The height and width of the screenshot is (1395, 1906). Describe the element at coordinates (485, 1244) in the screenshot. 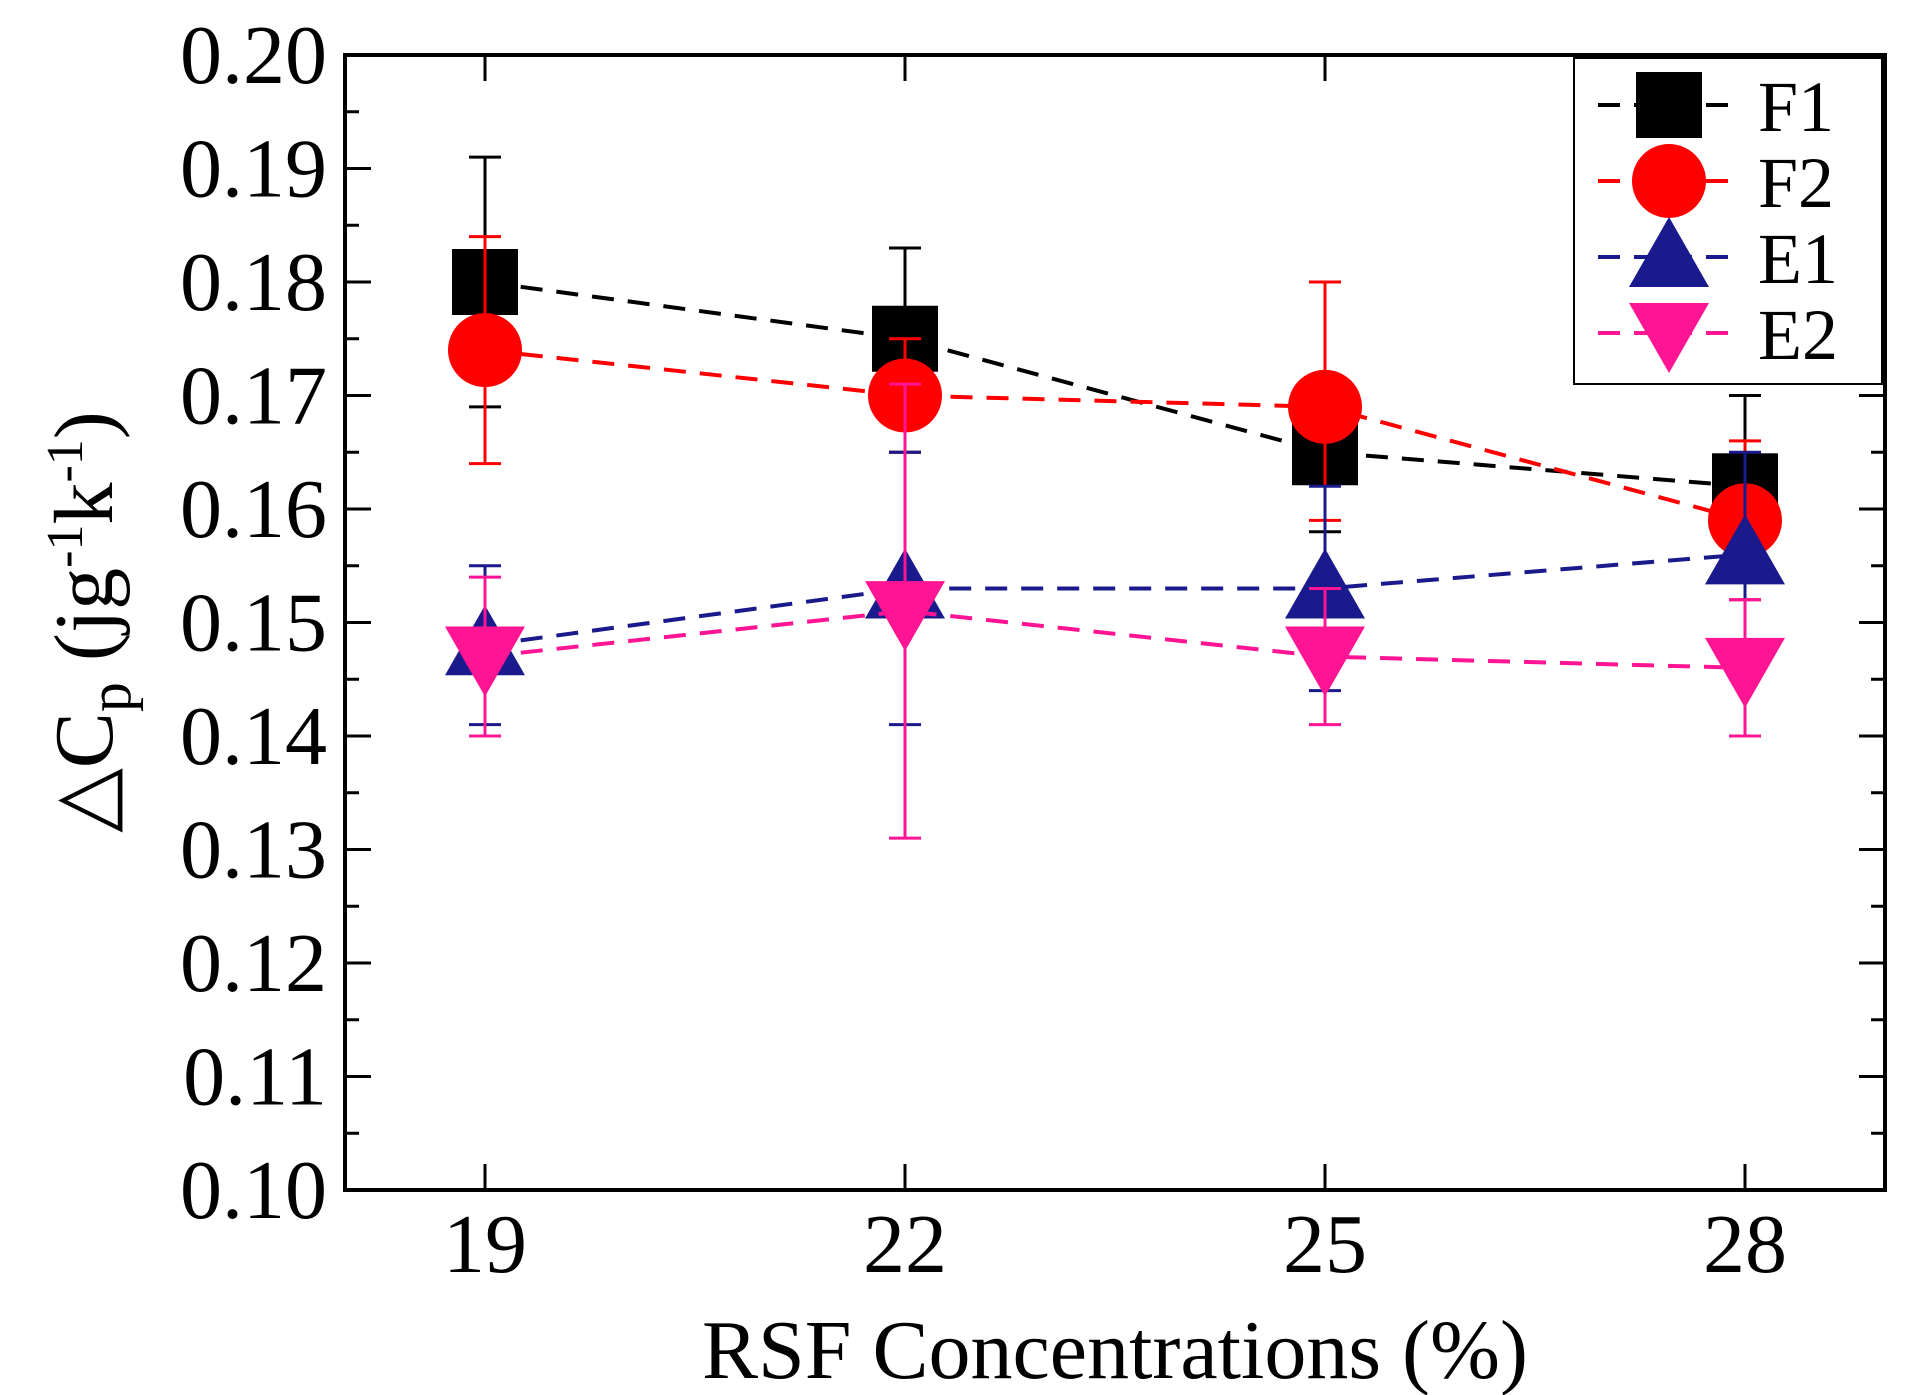

I see `x-tick-label: 19` at that location.